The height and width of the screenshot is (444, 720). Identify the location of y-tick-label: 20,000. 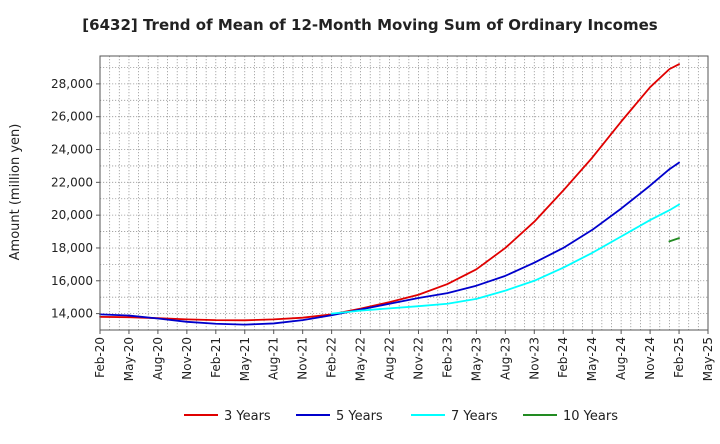
(72, 215).